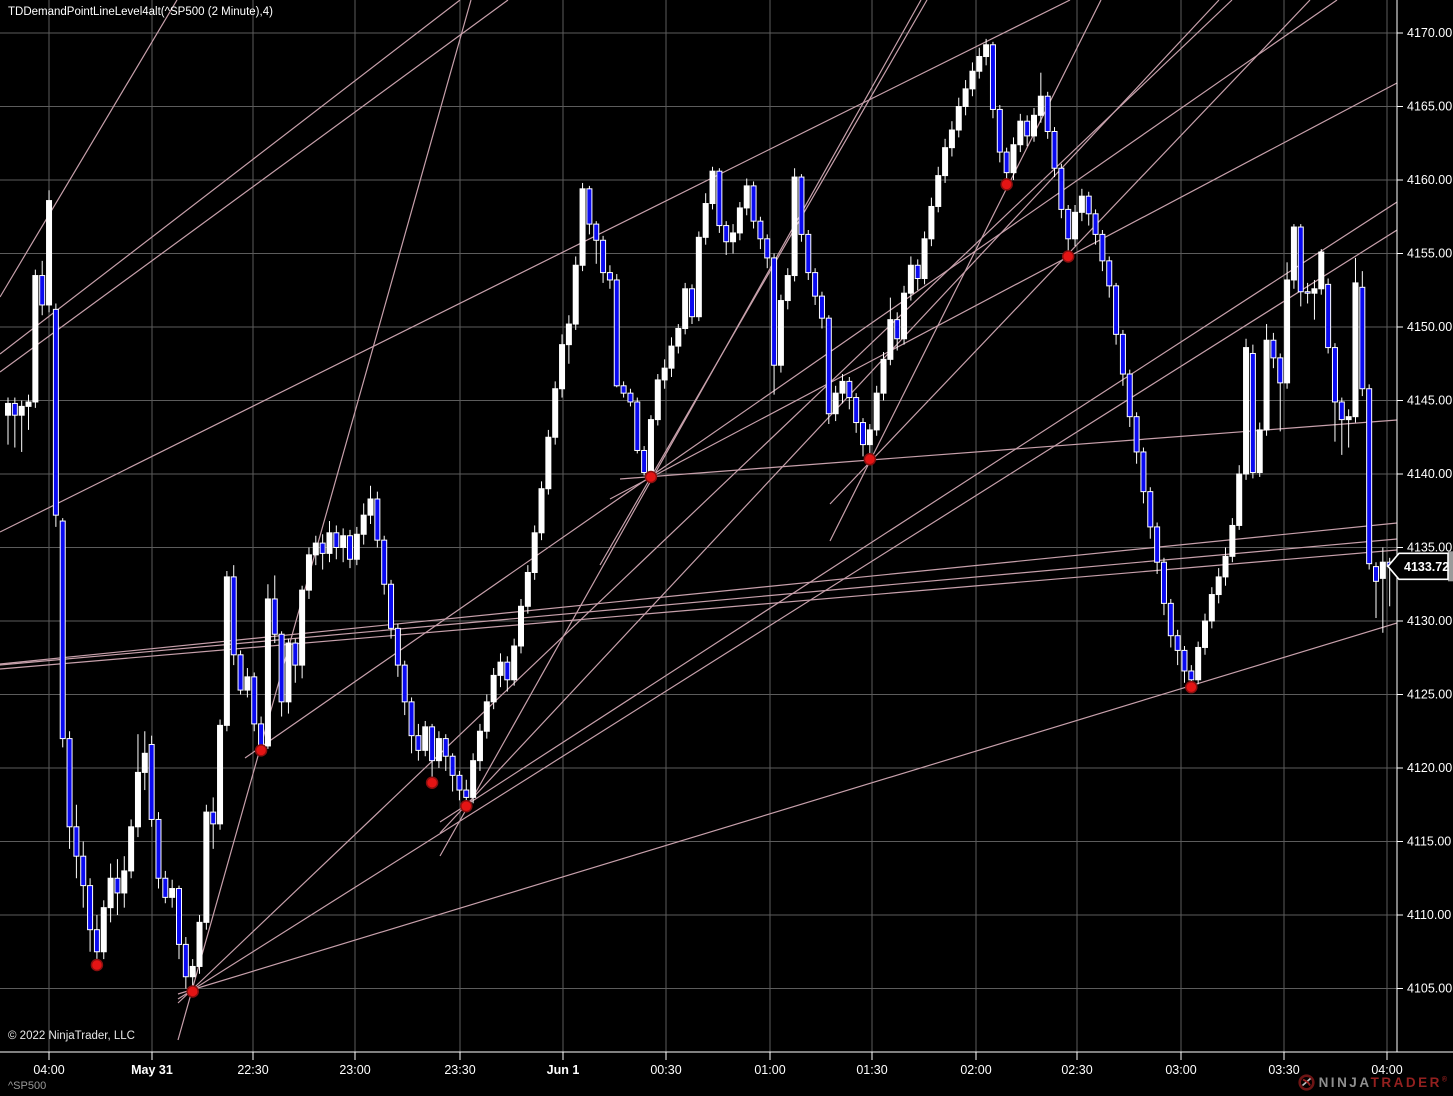  What do you see at coordinates (975, 1070) in the screenshot?
I see `time-tick-label: 02:00` at bounding box center [975, 1070].